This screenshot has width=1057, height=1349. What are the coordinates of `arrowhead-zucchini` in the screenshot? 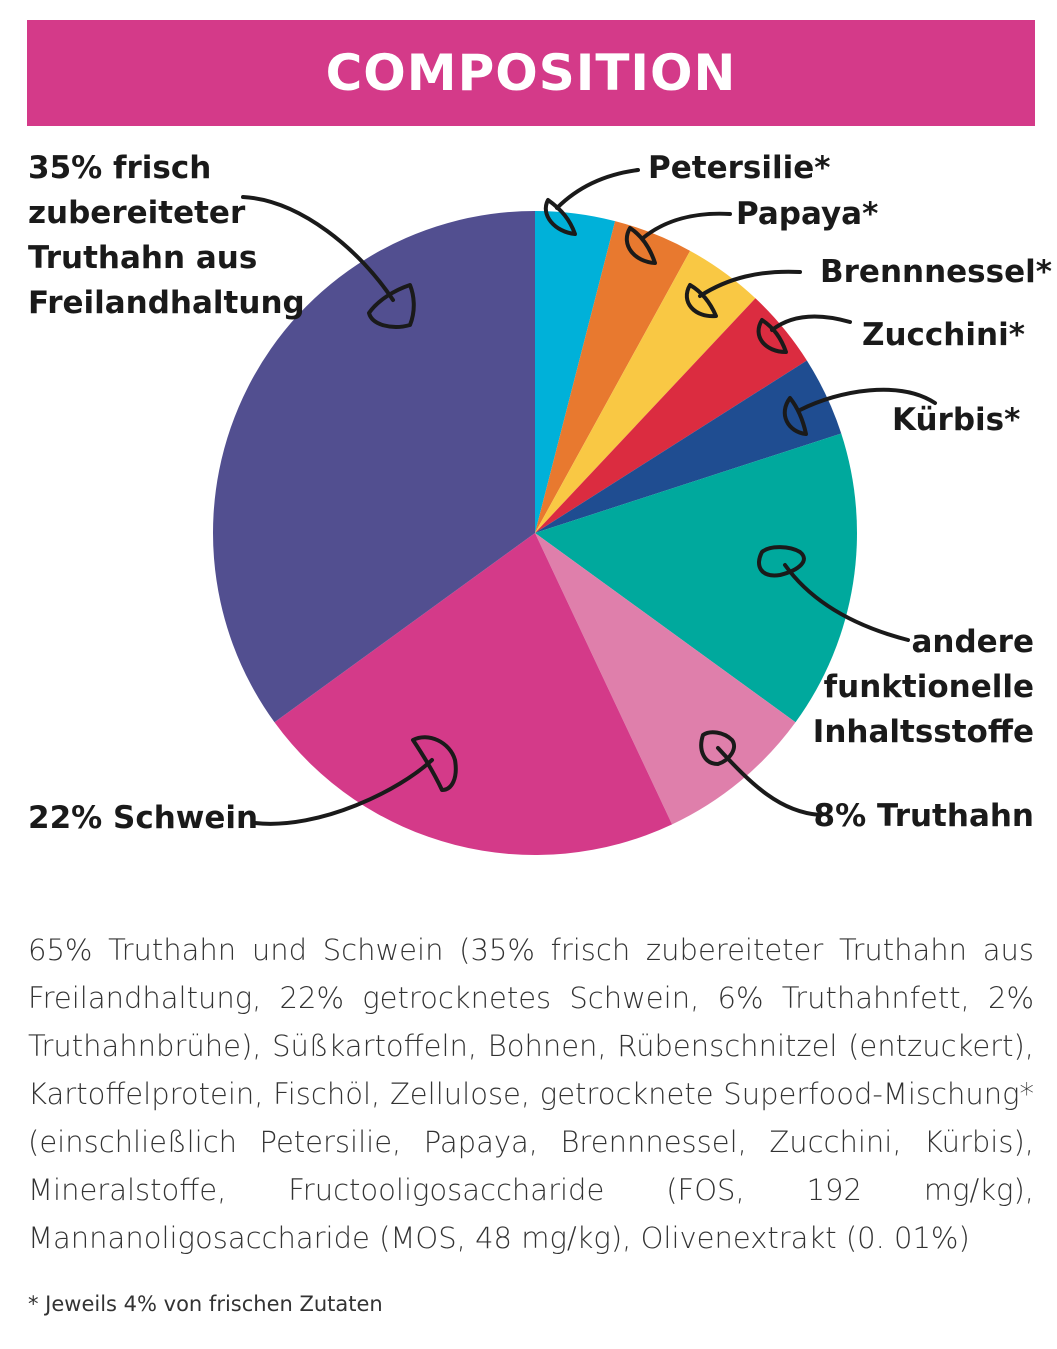 It's located at (772, 336).